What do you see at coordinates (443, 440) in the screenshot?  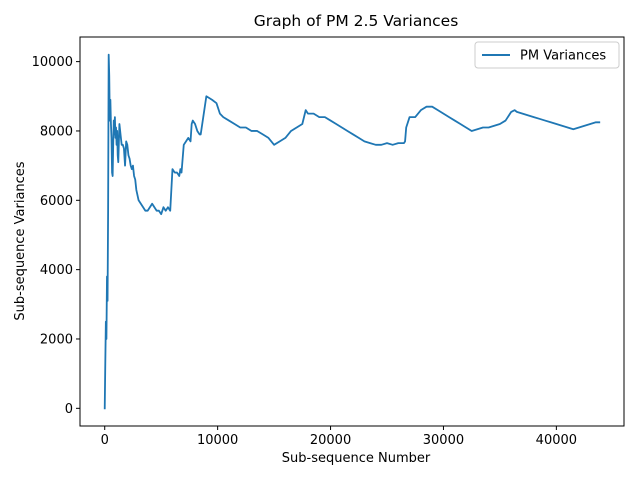 I see `x-tick-label: 30000` at bounding box center [443, 440].